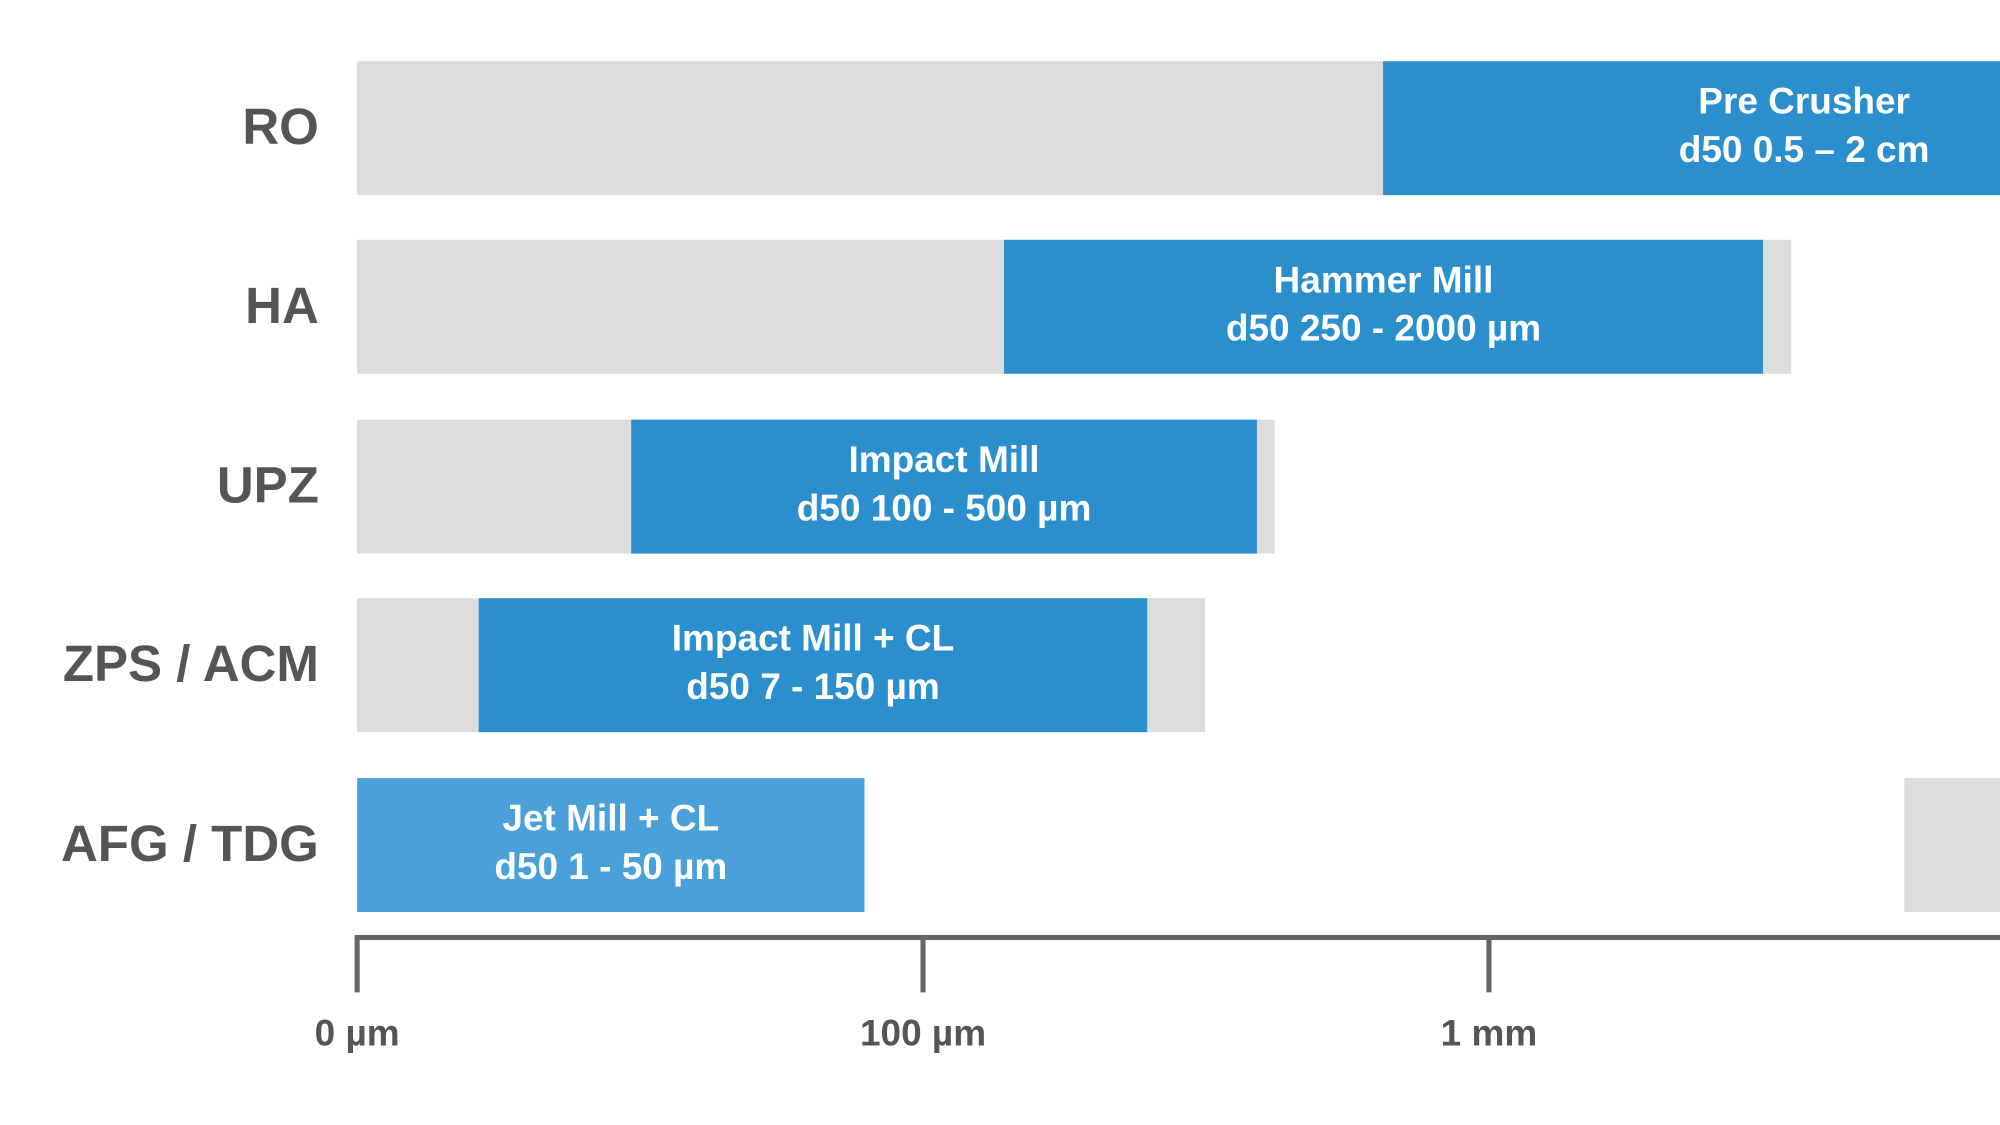  What do you see at coordinates (944, 508) in the screenshot?
I see `bar-label: d50 100 - 500 µm` at bounding box center [944, 508].